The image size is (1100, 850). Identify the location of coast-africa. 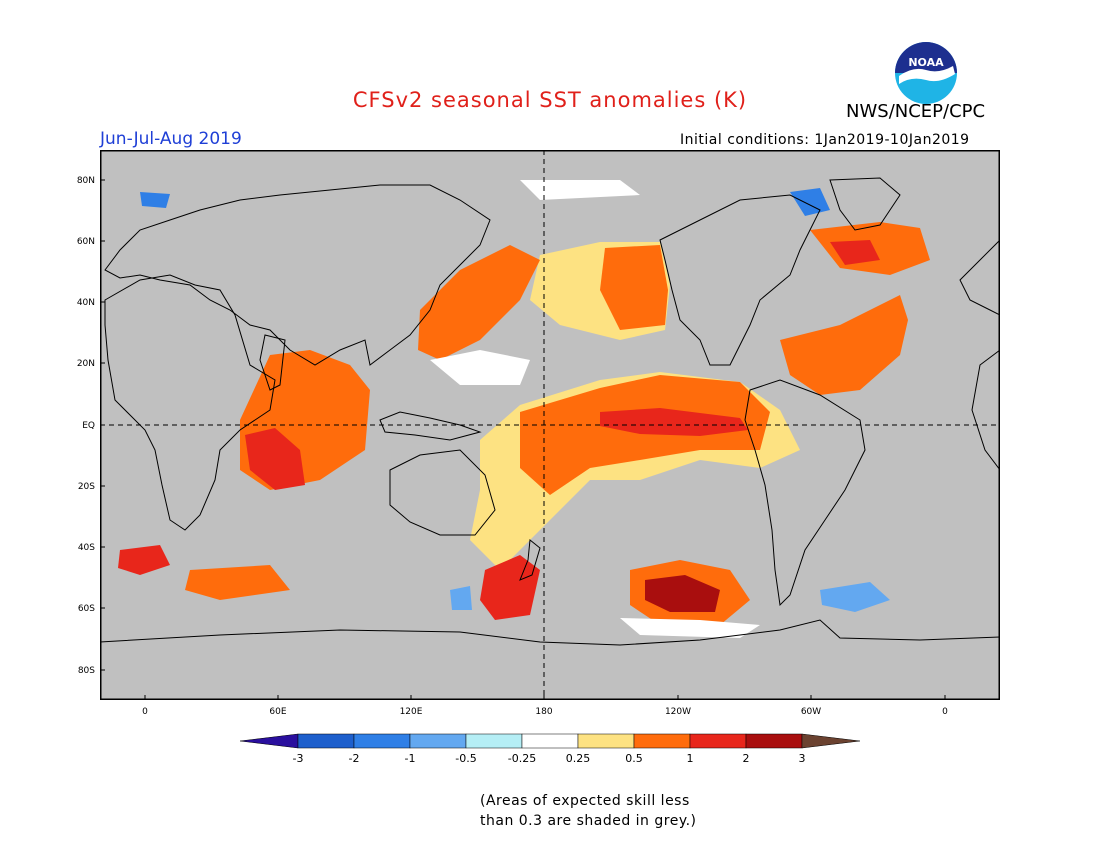
(190, 402).